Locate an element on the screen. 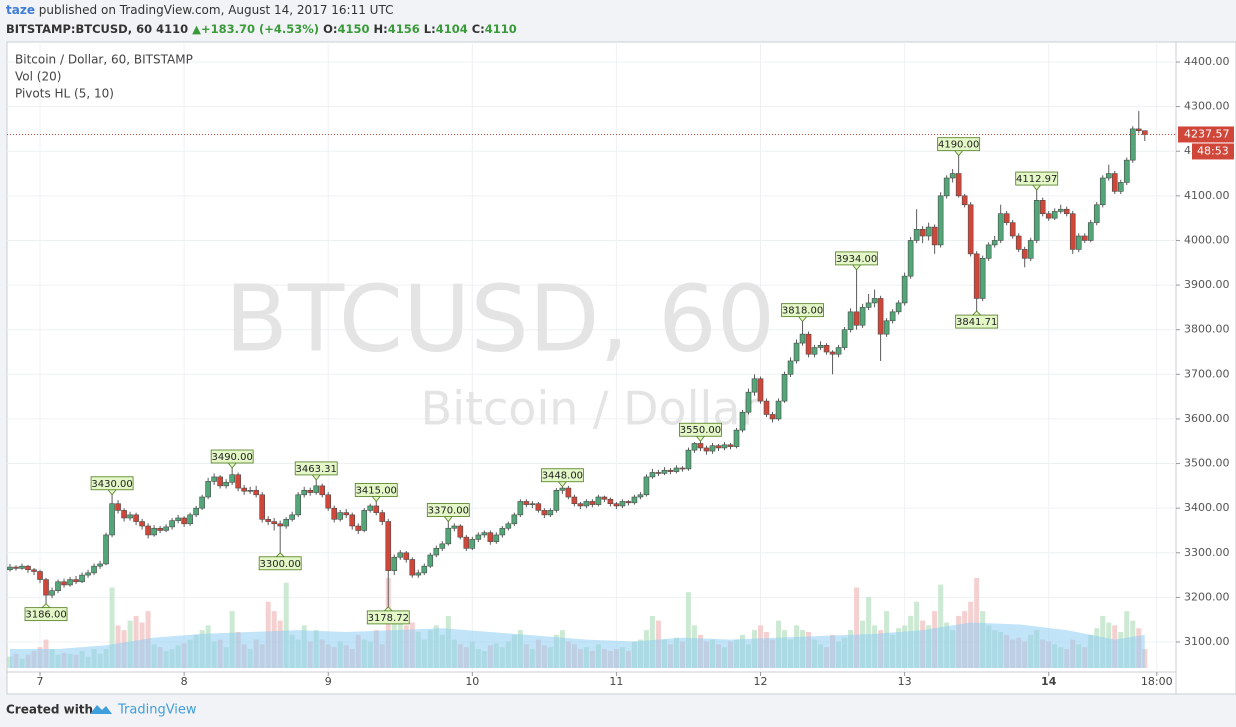 This screenshot has width=1236, height=727. arrow: ▲ is located at coordinates (196, 29).